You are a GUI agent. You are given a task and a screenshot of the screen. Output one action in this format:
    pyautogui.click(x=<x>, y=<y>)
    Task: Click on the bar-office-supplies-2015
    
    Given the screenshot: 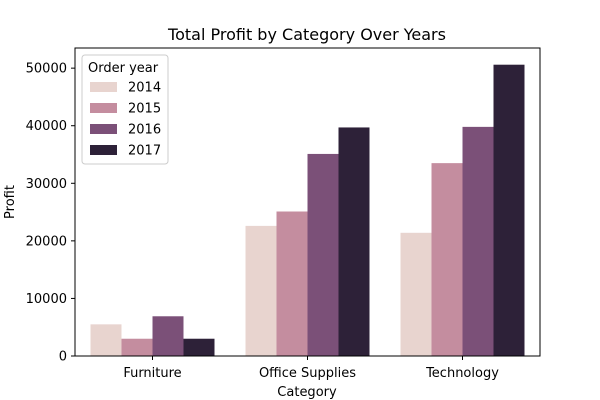 What is the action you would take?
    pyautogui.click(x=292, y=283)
    